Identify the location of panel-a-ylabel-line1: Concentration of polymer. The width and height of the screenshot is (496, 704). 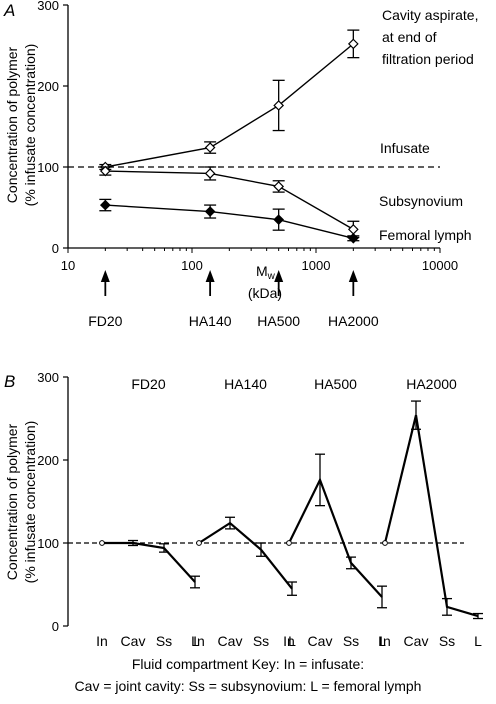
(12, 124).